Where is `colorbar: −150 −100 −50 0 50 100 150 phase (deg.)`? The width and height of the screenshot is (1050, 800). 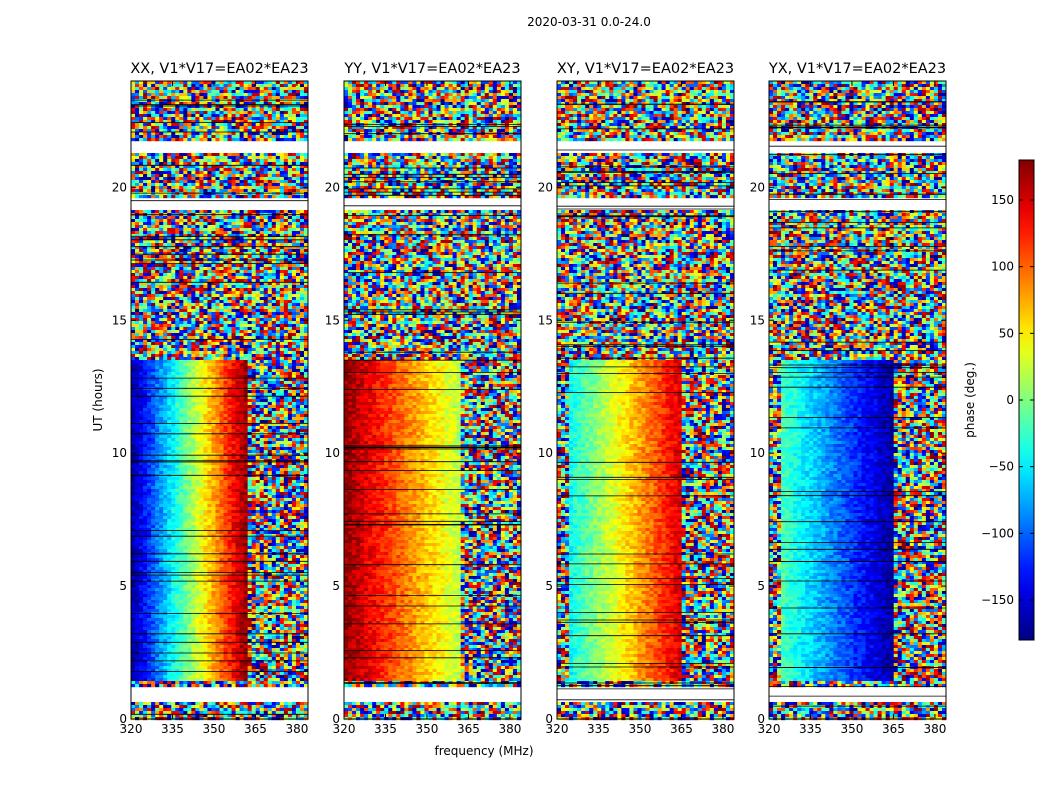 colorbar: −150 −100 −50 0 50 100 150 phase (deg.) is located at coordinates (998, 400).